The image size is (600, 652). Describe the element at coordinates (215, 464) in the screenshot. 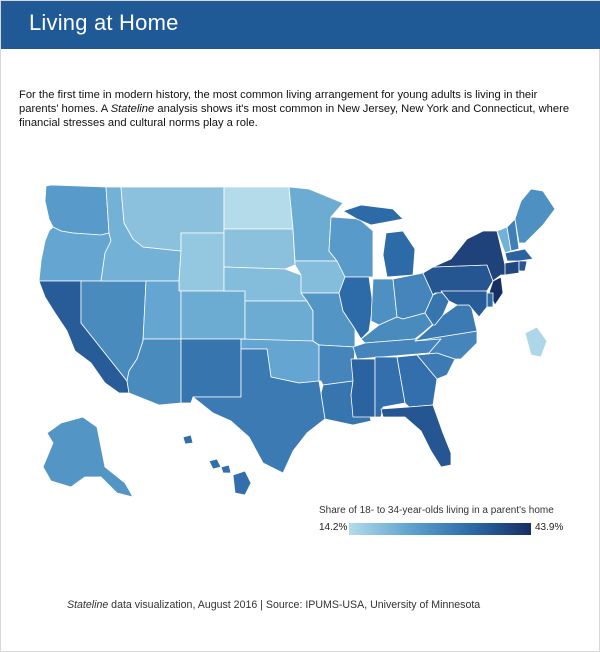

I see `state-hi-oahu` at that location.